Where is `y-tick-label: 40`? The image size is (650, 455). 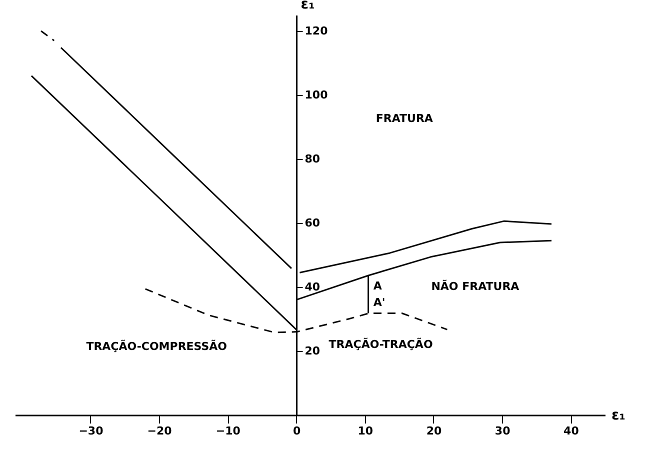
y-tick-label: 40 is located at coordinates (312, 287).